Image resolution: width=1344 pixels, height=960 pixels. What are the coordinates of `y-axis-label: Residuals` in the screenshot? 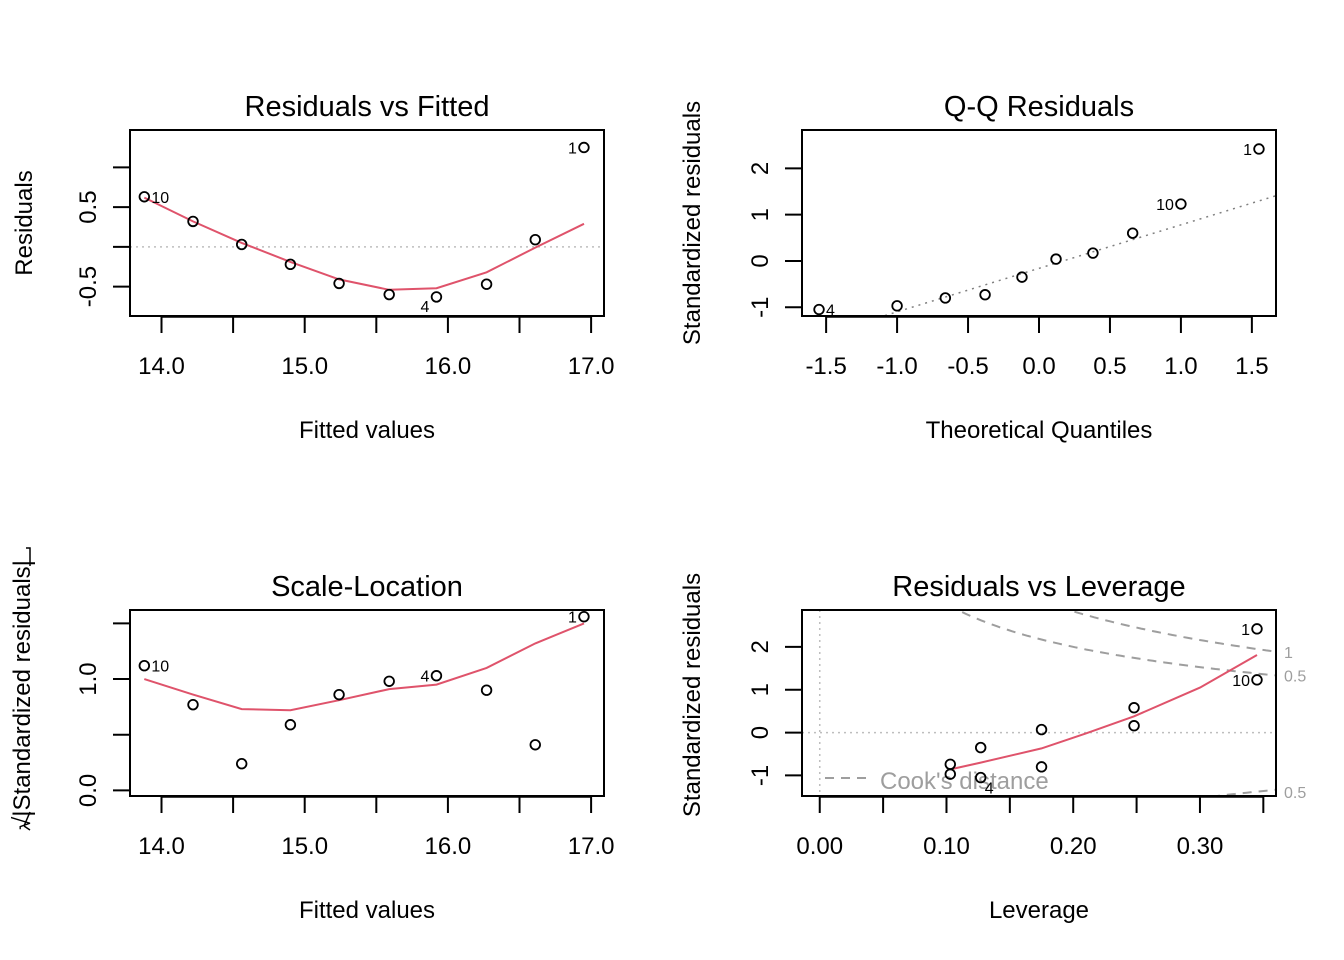 It's located at (24, 222).